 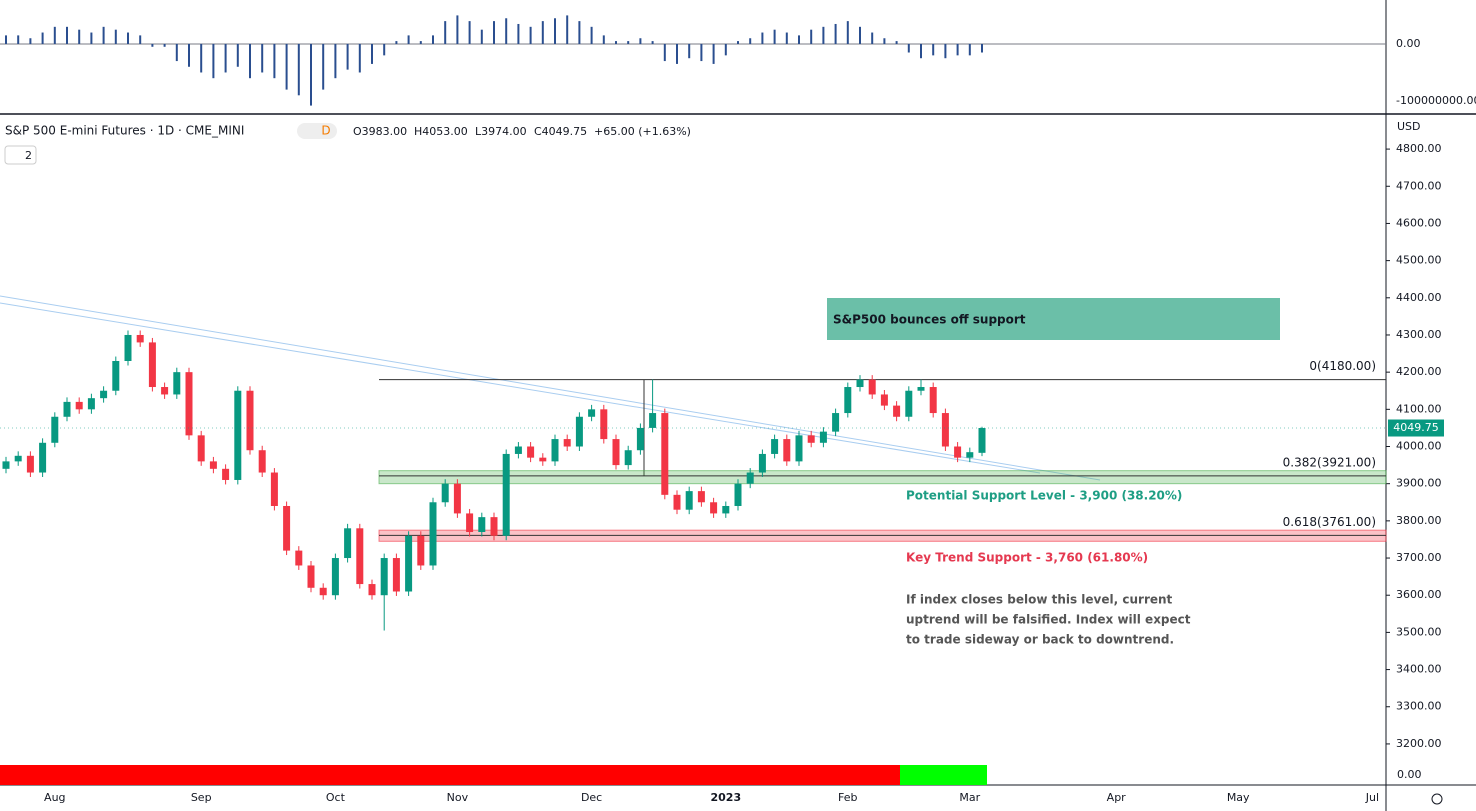 I want to click on y-tick-label: 3700.00, so click(x=1419, y=557).